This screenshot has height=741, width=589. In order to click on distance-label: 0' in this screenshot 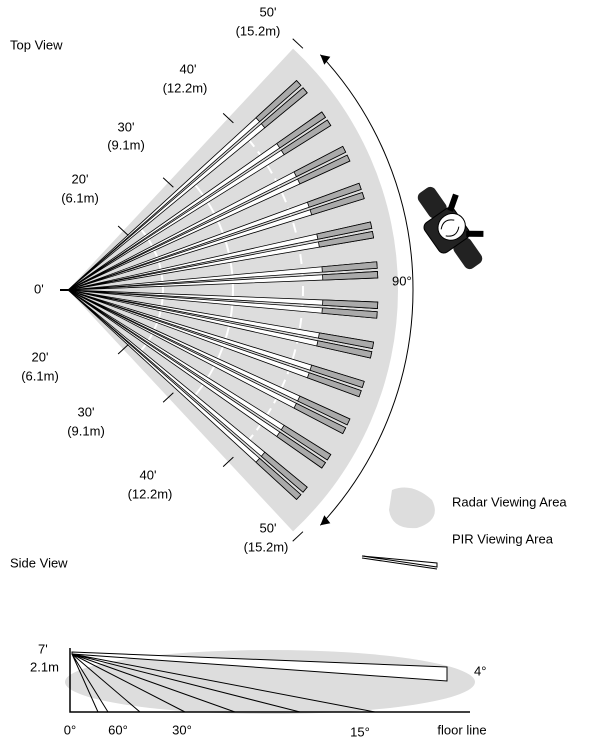, I will do `click(39, 288)`.